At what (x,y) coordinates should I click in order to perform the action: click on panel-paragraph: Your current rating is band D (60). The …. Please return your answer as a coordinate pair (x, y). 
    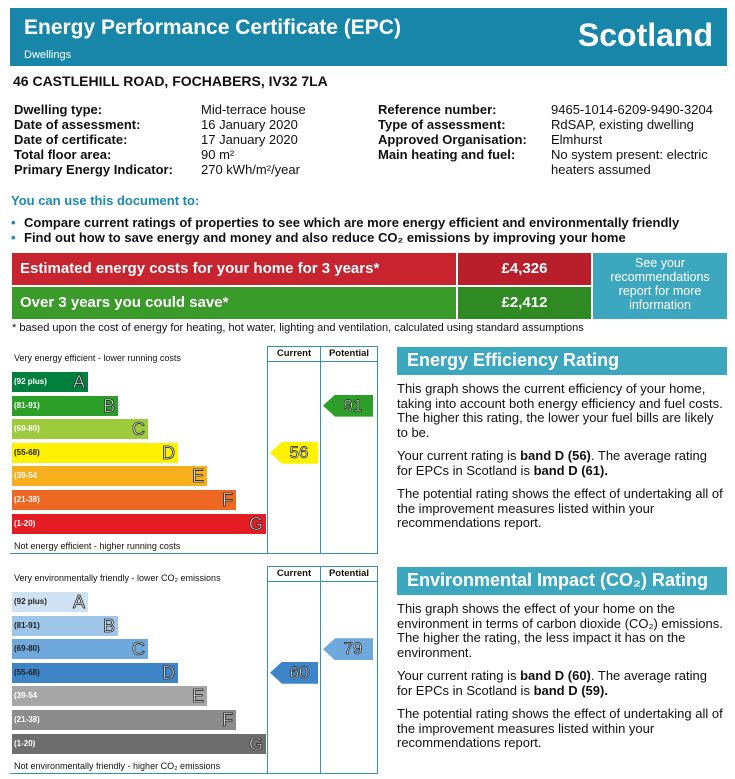
    Looking at the image, I should click on (561, 683).